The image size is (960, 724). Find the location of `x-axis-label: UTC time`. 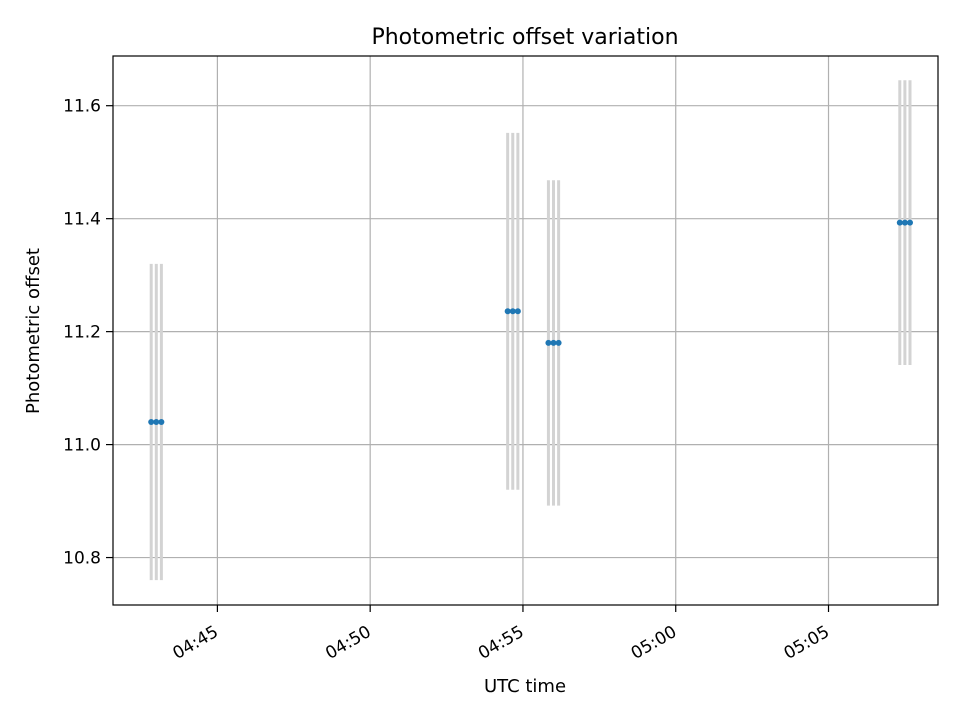

x-axis-label: UTC time is located at coordinates (525, 686).